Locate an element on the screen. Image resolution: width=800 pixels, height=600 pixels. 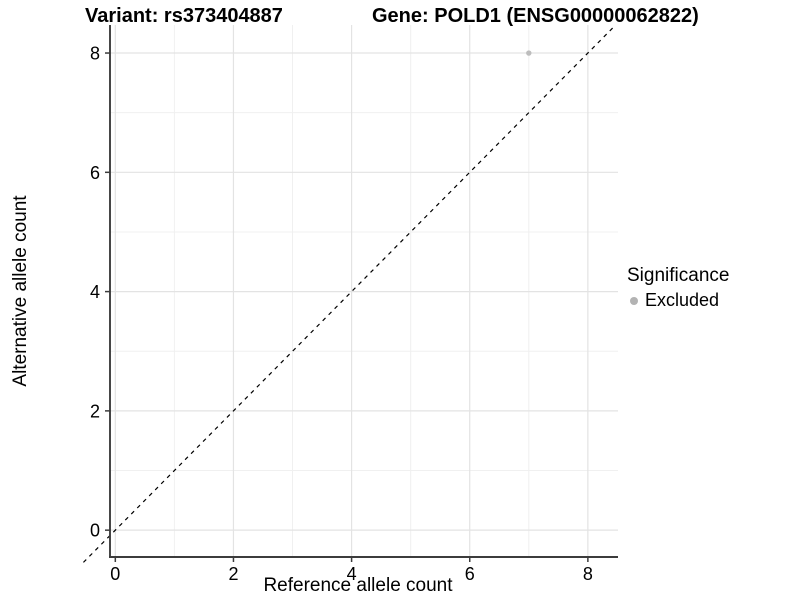
legend-point-swatch is located at coordinates (634, 300).